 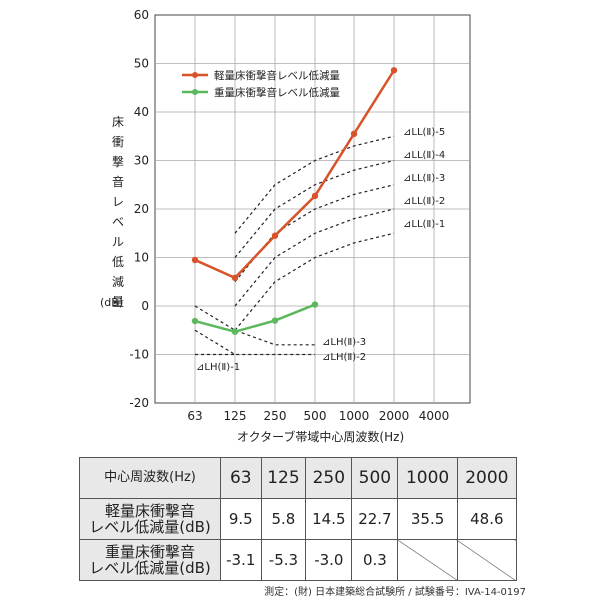 I want to click on x-tick-label: 250, so click(x=275, y=416).